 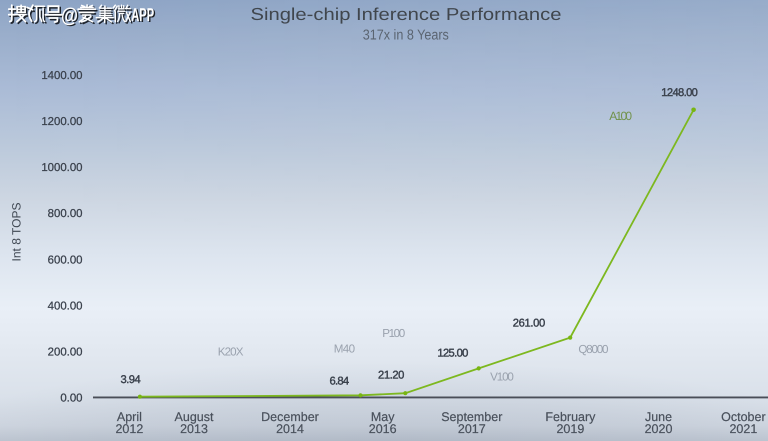 What do you see at coordinates (658, 417) in the screenshot?
I see `svg-text: June` at bounding box center [658, 417].